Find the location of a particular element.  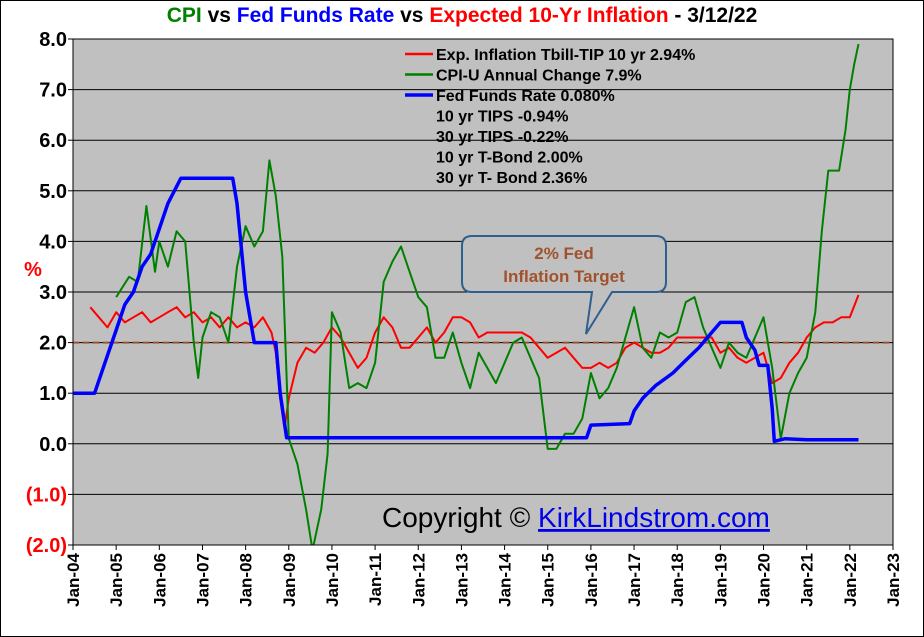

title-vs-1: vs is located at coordinates (219, 15).